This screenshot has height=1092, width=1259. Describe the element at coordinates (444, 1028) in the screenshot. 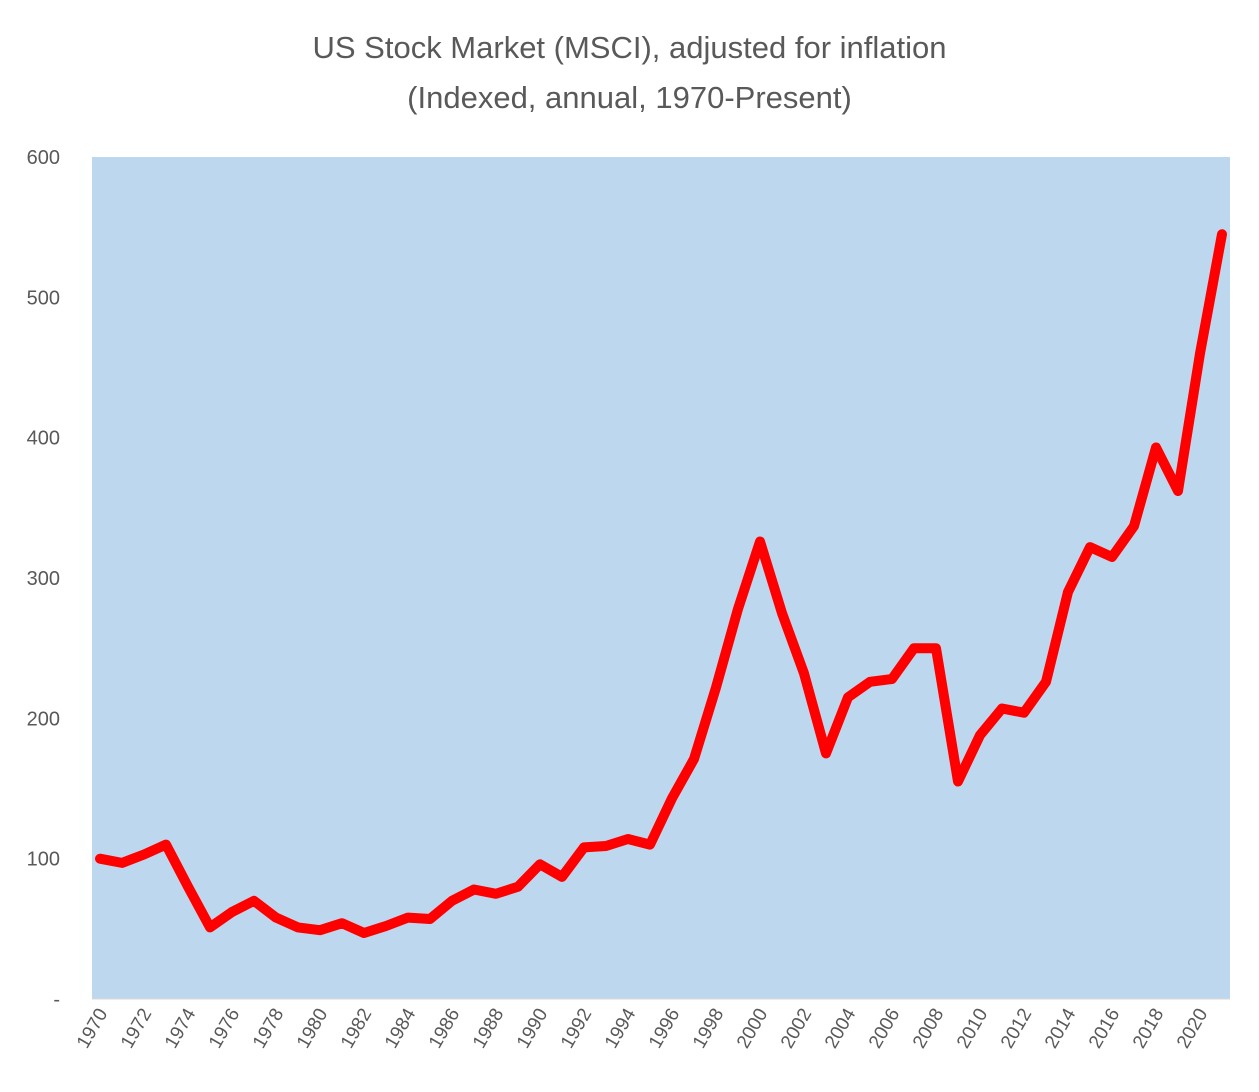

I see `x-tick-label: 1986` at that location.